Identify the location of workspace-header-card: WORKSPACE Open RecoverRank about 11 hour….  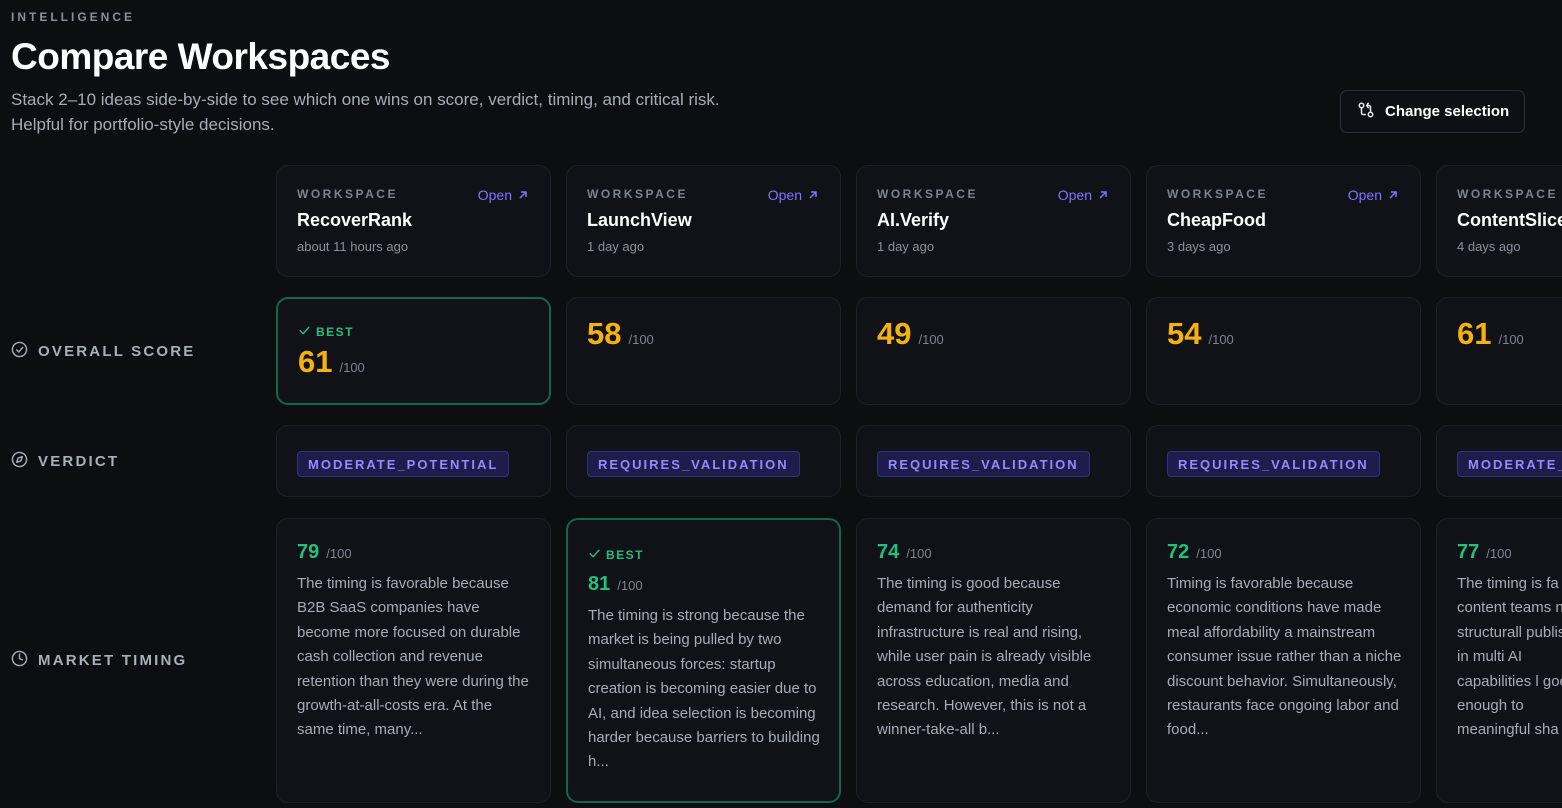
(413, 221).